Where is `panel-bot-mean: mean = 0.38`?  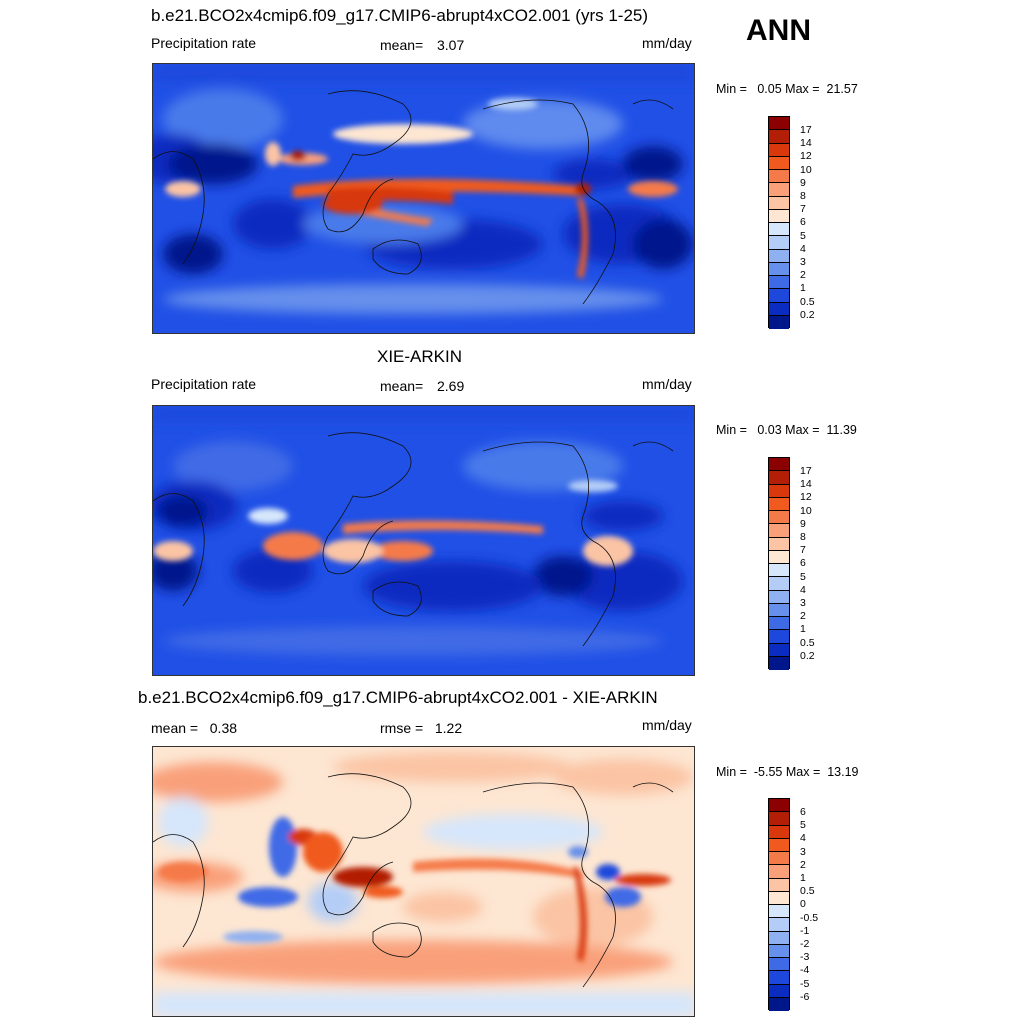 panel-bot-mean: mean = 0.38 is located at coordinates (194, 728).